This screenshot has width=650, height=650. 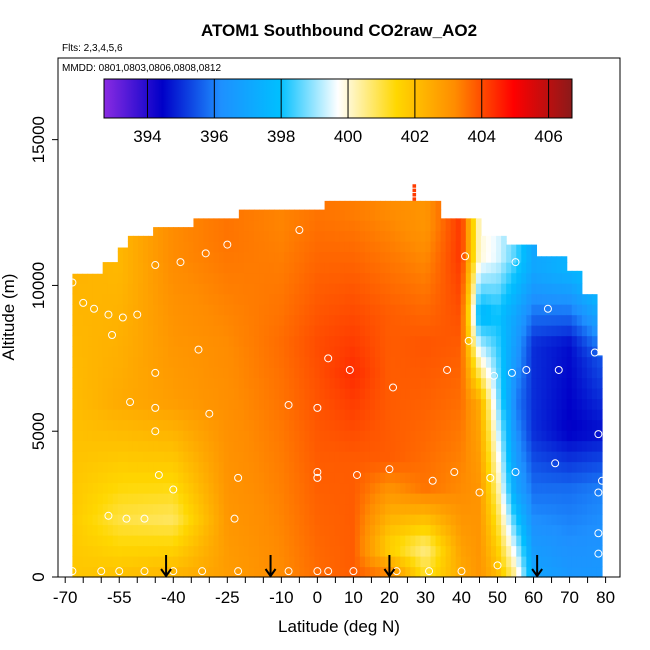 I want to click on sample-point, so click(x=317, y=571).